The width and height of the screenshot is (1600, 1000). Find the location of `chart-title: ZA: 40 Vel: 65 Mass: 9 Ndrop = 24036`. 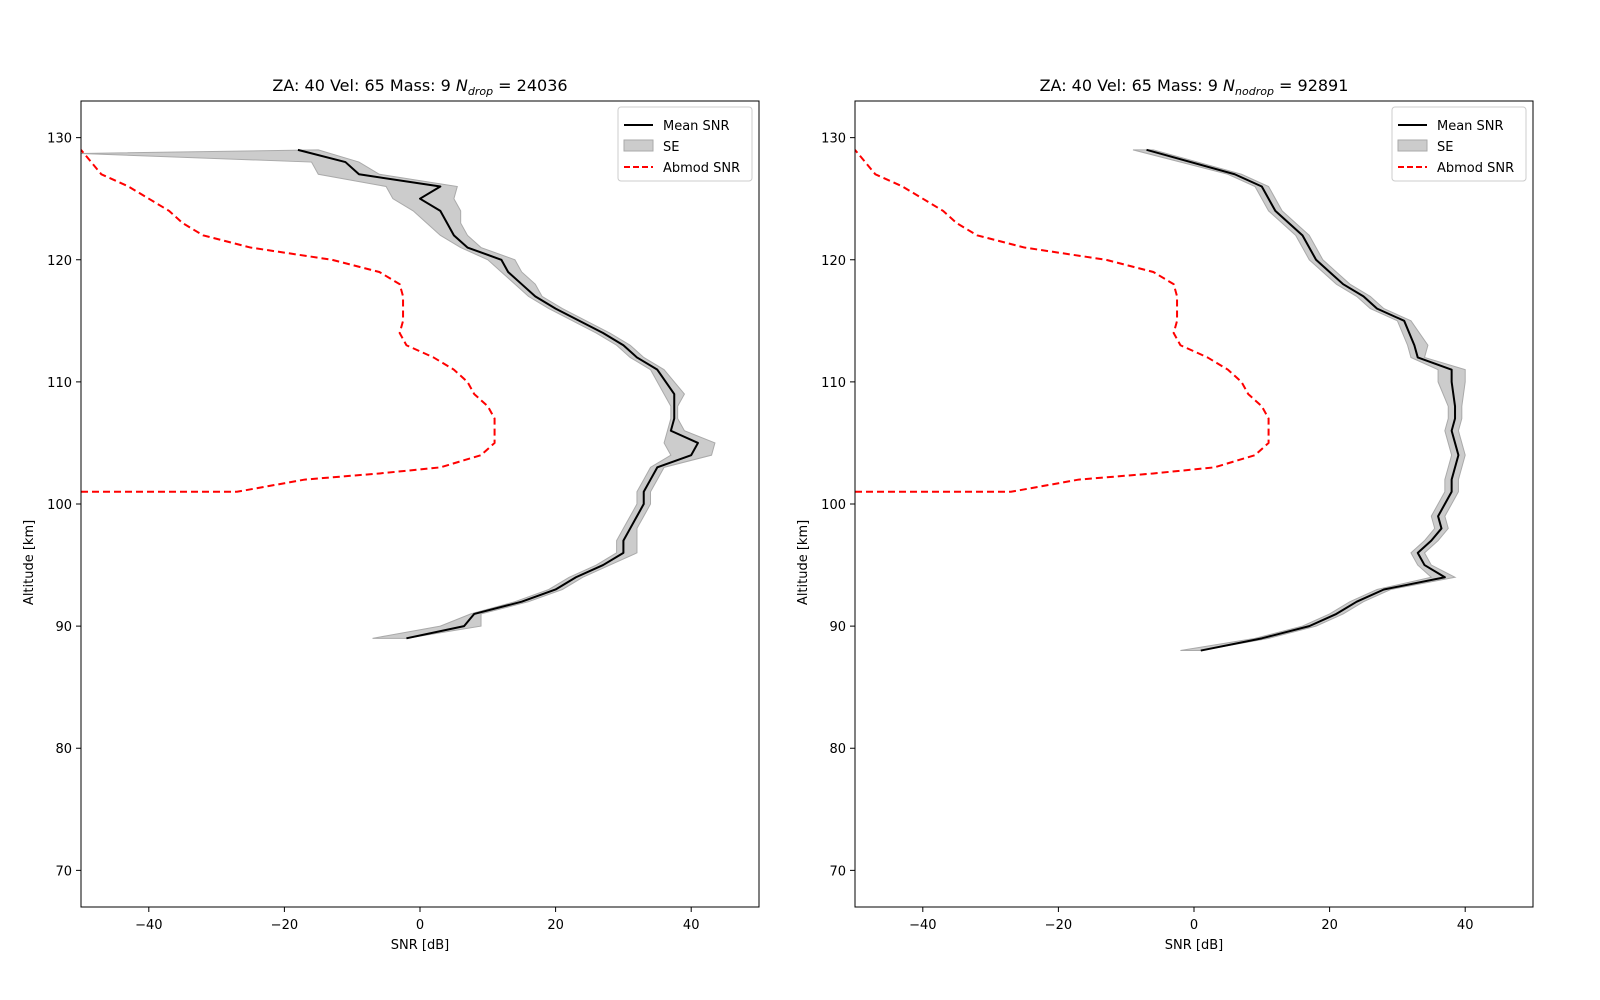

chart-title: ZA: 40 Vel: 65 Mass: 9 Ndrop = 24036 is located at coordinates (419, 87).